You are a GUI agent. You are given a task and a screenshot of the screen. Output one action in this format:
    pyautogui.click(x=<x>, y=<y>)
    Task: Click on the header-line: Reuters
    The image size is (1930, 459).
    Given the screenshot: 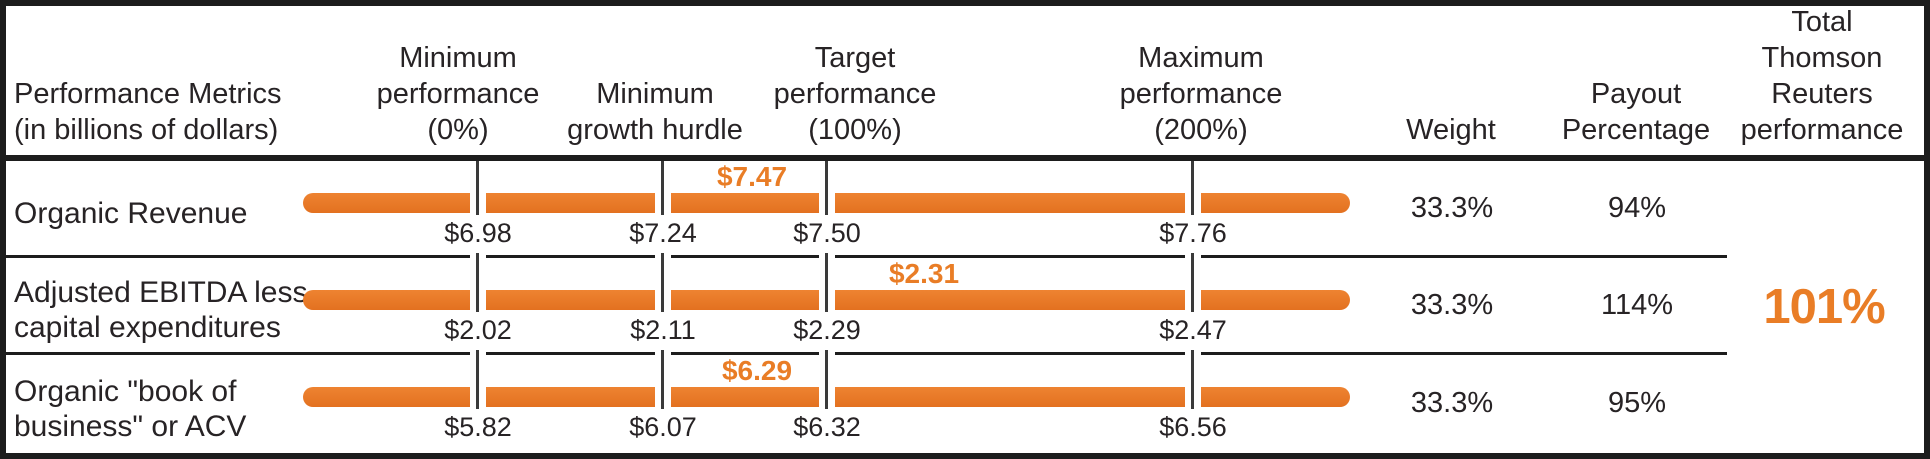 What is the action you would take?
    pyautogui.click(x=1822, y=94)
    